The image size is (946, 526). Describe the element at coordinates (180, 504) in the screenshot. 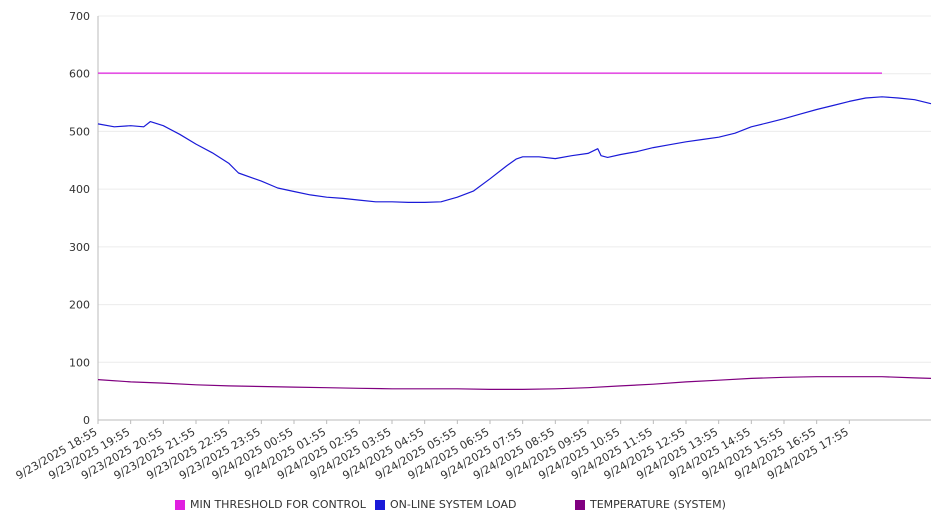

I see `legend-swatch-min-threshold` at that location.